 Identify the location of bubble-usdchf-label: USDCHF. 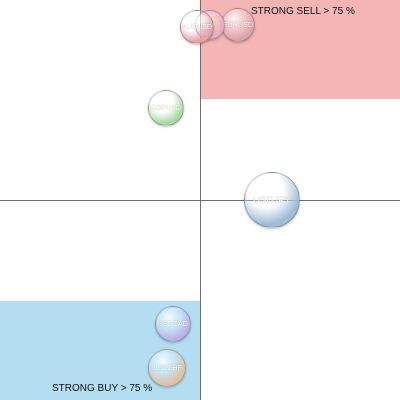
(167, 368).